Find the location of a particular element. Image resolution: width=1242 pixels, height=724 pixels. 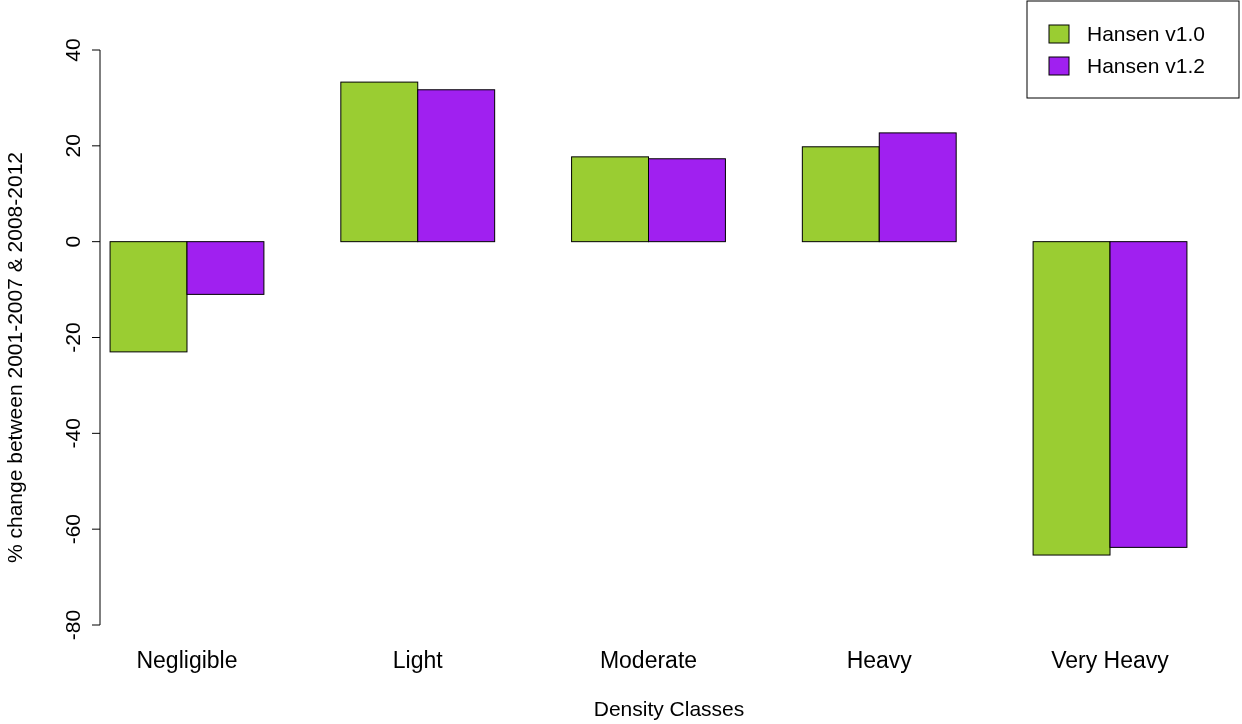

y-tick-label: -20 is located at coordinates (72, 337).